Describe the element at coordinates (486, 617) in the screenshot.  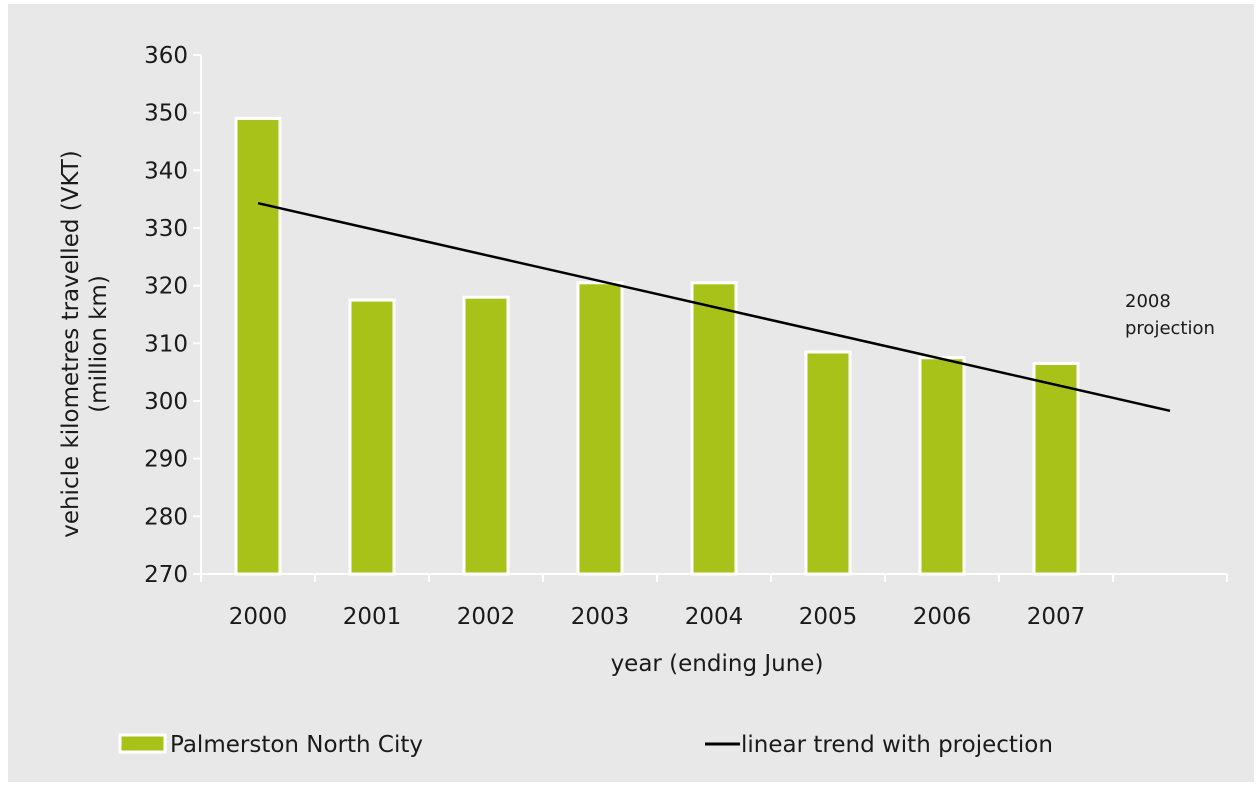
I see `x-tick-label-2002: 2002` at that location.